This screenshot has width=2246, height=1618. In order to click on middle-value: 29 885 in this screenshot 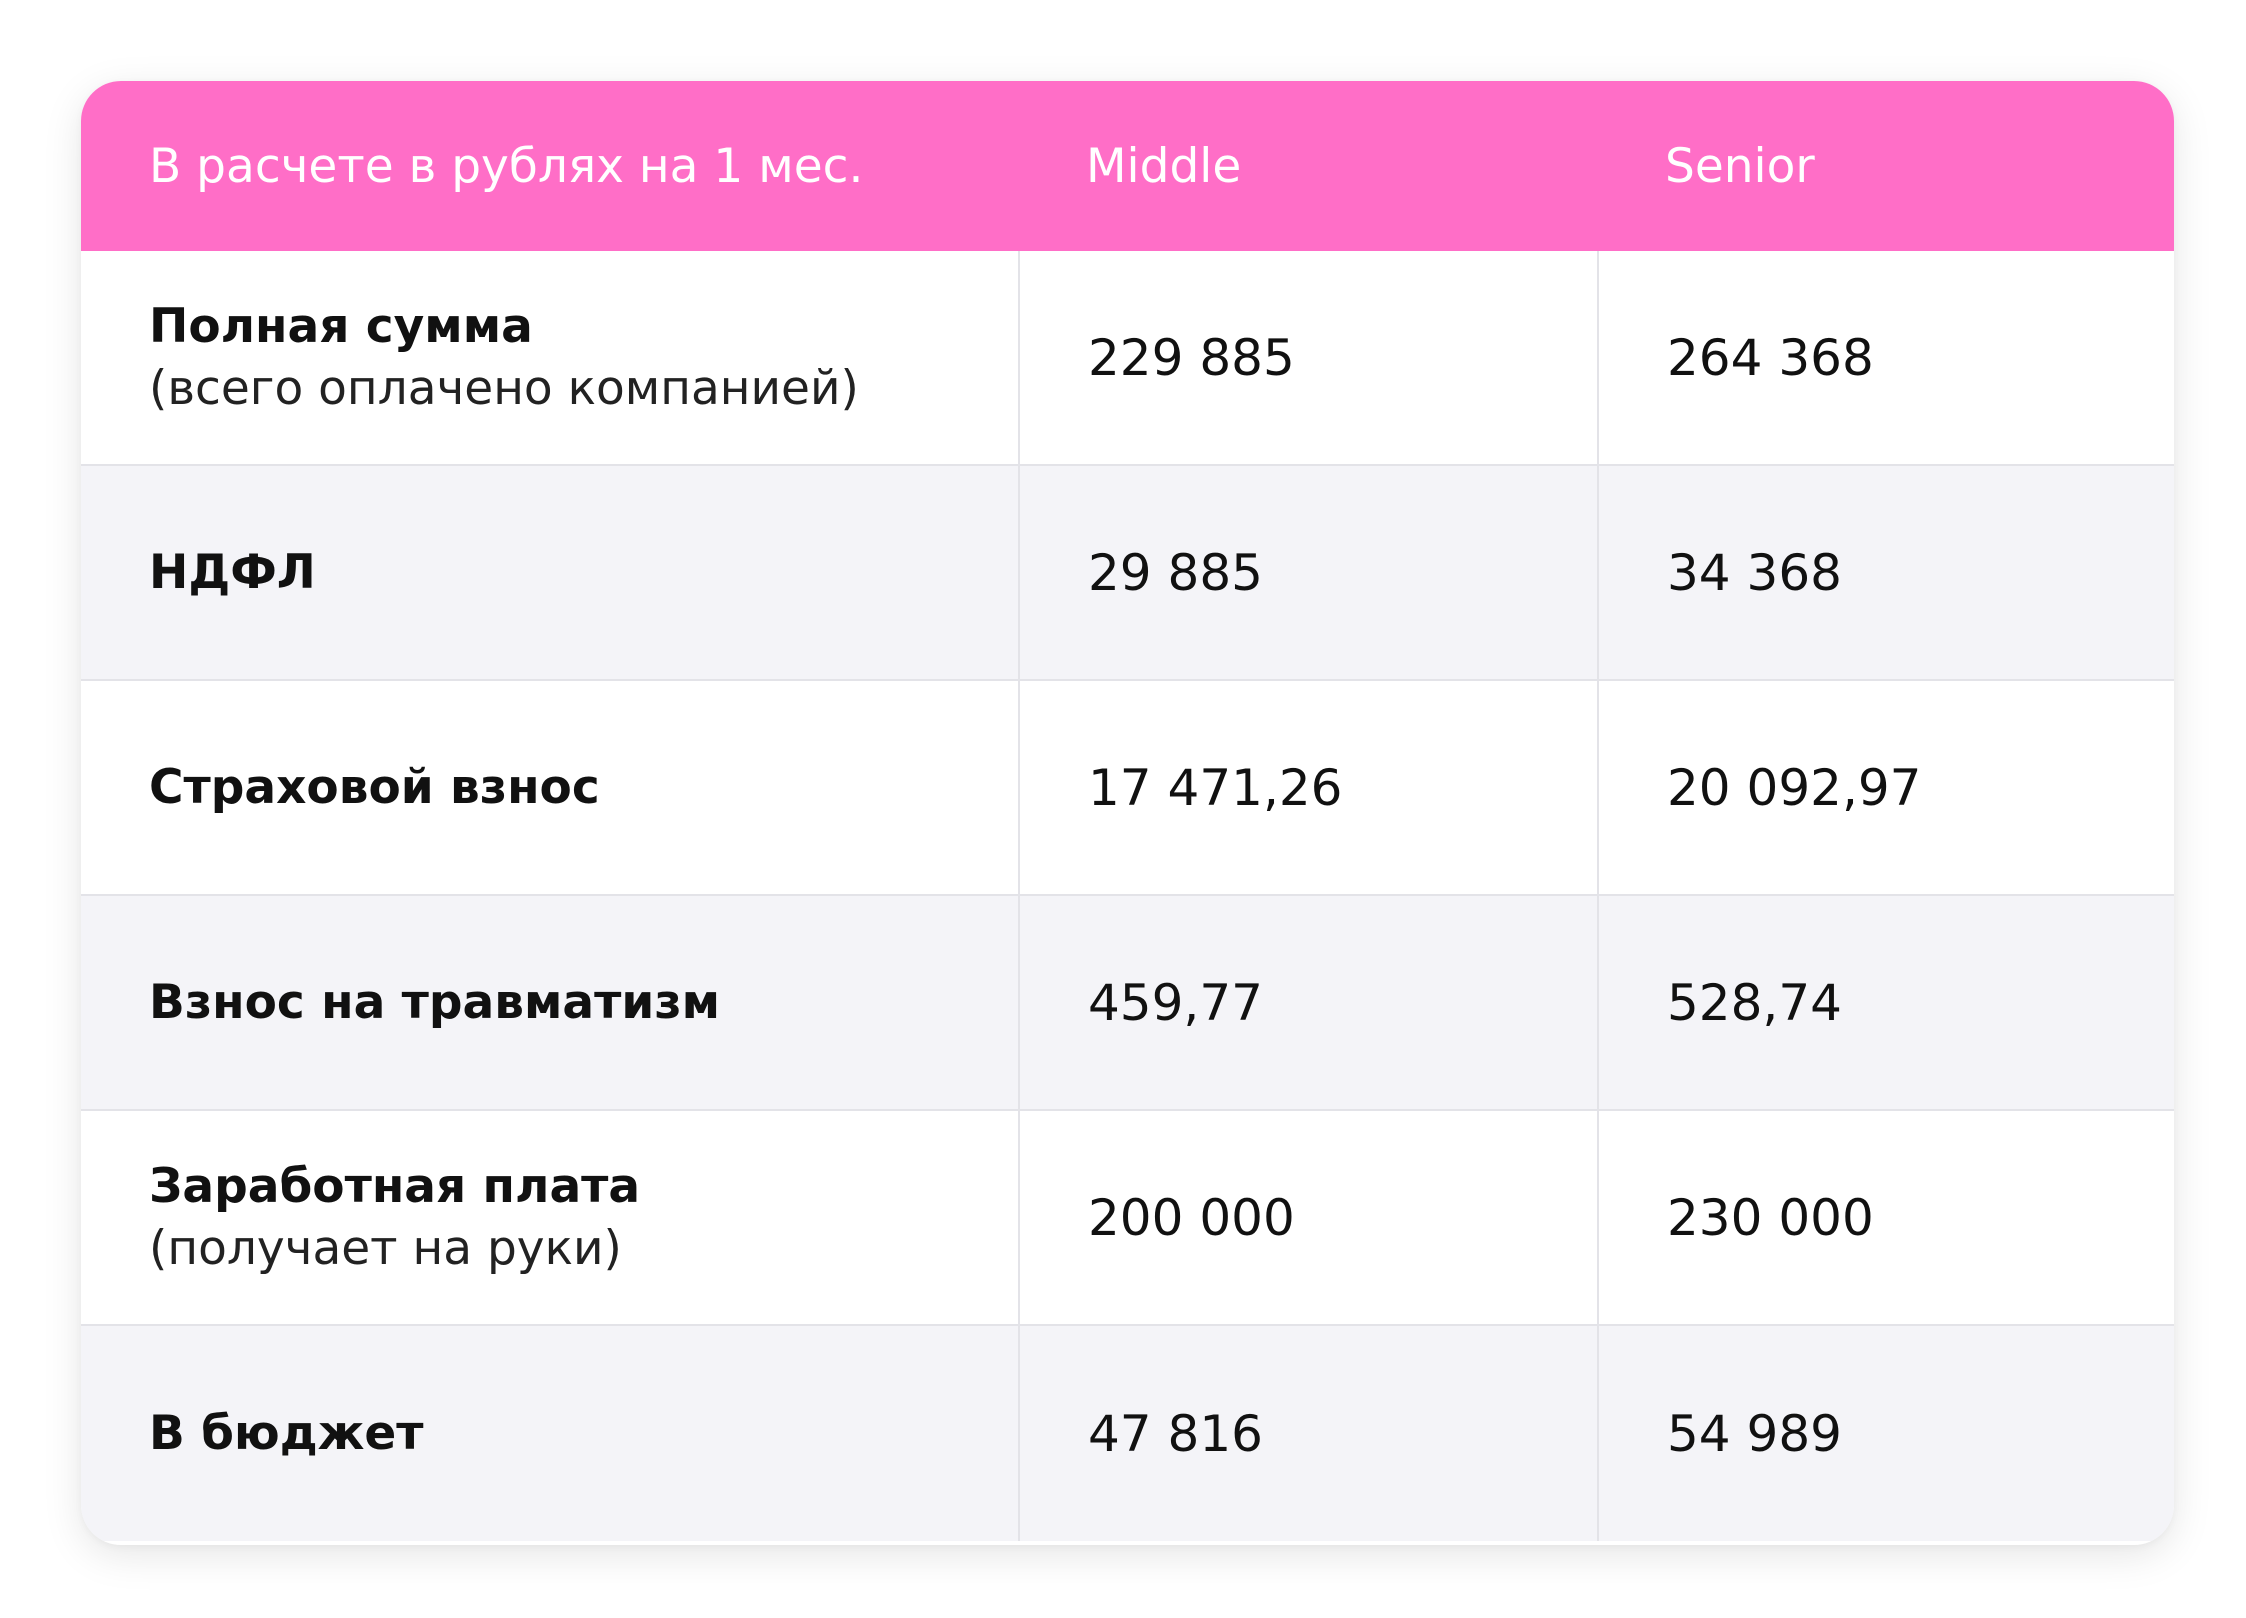, I will do `click(1307, 573)`.